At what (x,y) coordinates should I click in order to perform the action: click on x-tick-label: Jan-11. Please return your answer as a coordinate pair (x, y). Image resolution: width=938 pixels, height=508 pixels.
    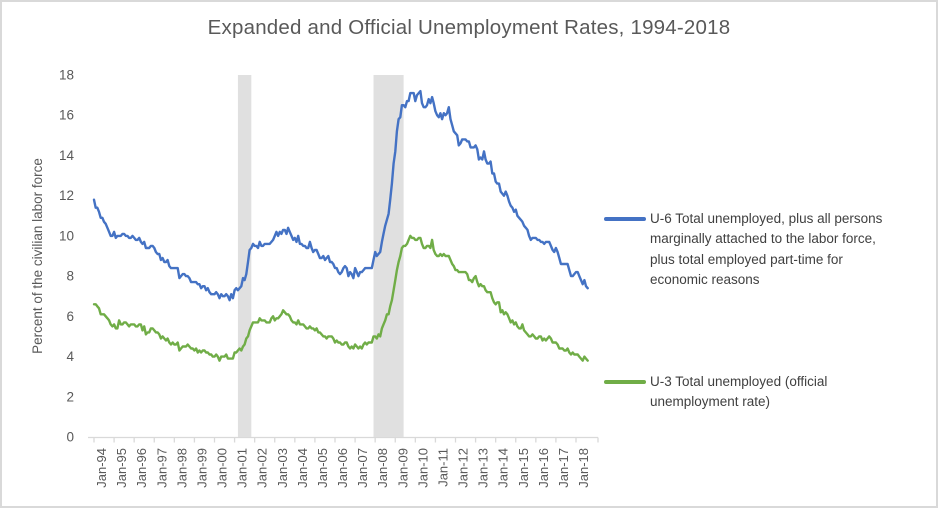
    Looking at the image, I should click on (442, 467).